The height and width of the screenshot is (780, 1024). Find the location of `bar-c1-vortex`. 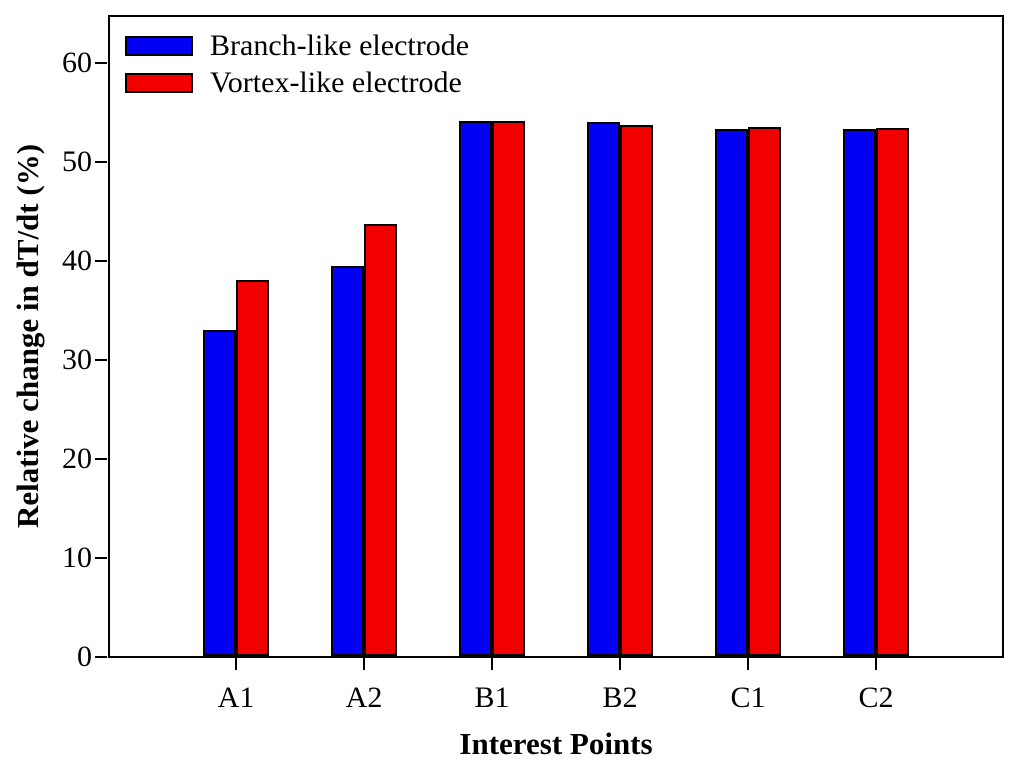

bar-c1-vortex is located at coordinates (764, 391).